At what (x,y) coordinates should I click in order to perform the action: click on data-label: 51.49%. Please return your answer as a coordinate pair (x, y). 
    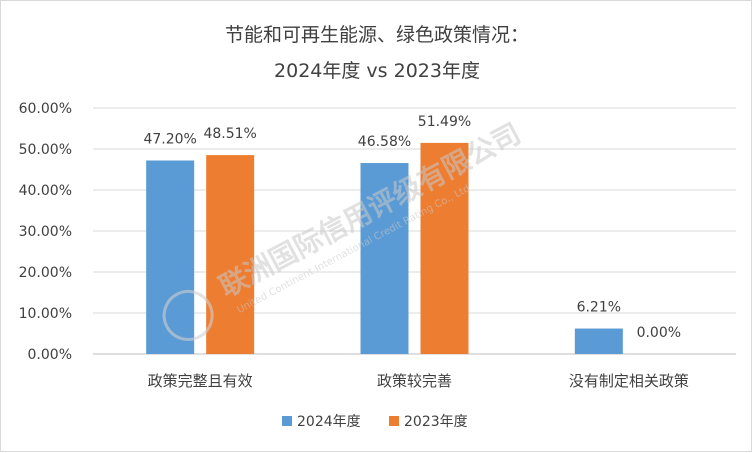
    Looking at the image, I should click on (444, 122).